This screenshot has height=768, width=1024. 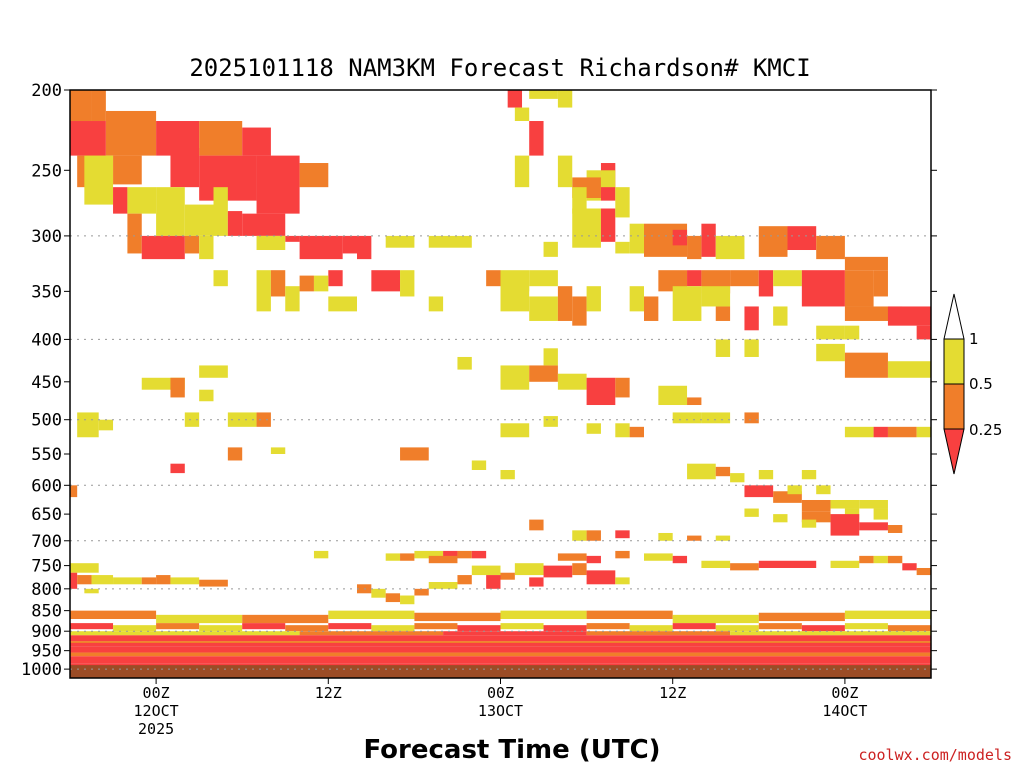 What do you see at coordinates (974, 339) in the screenshot?
I see `colorbar-label: 1` at bounding box center [974, 339].